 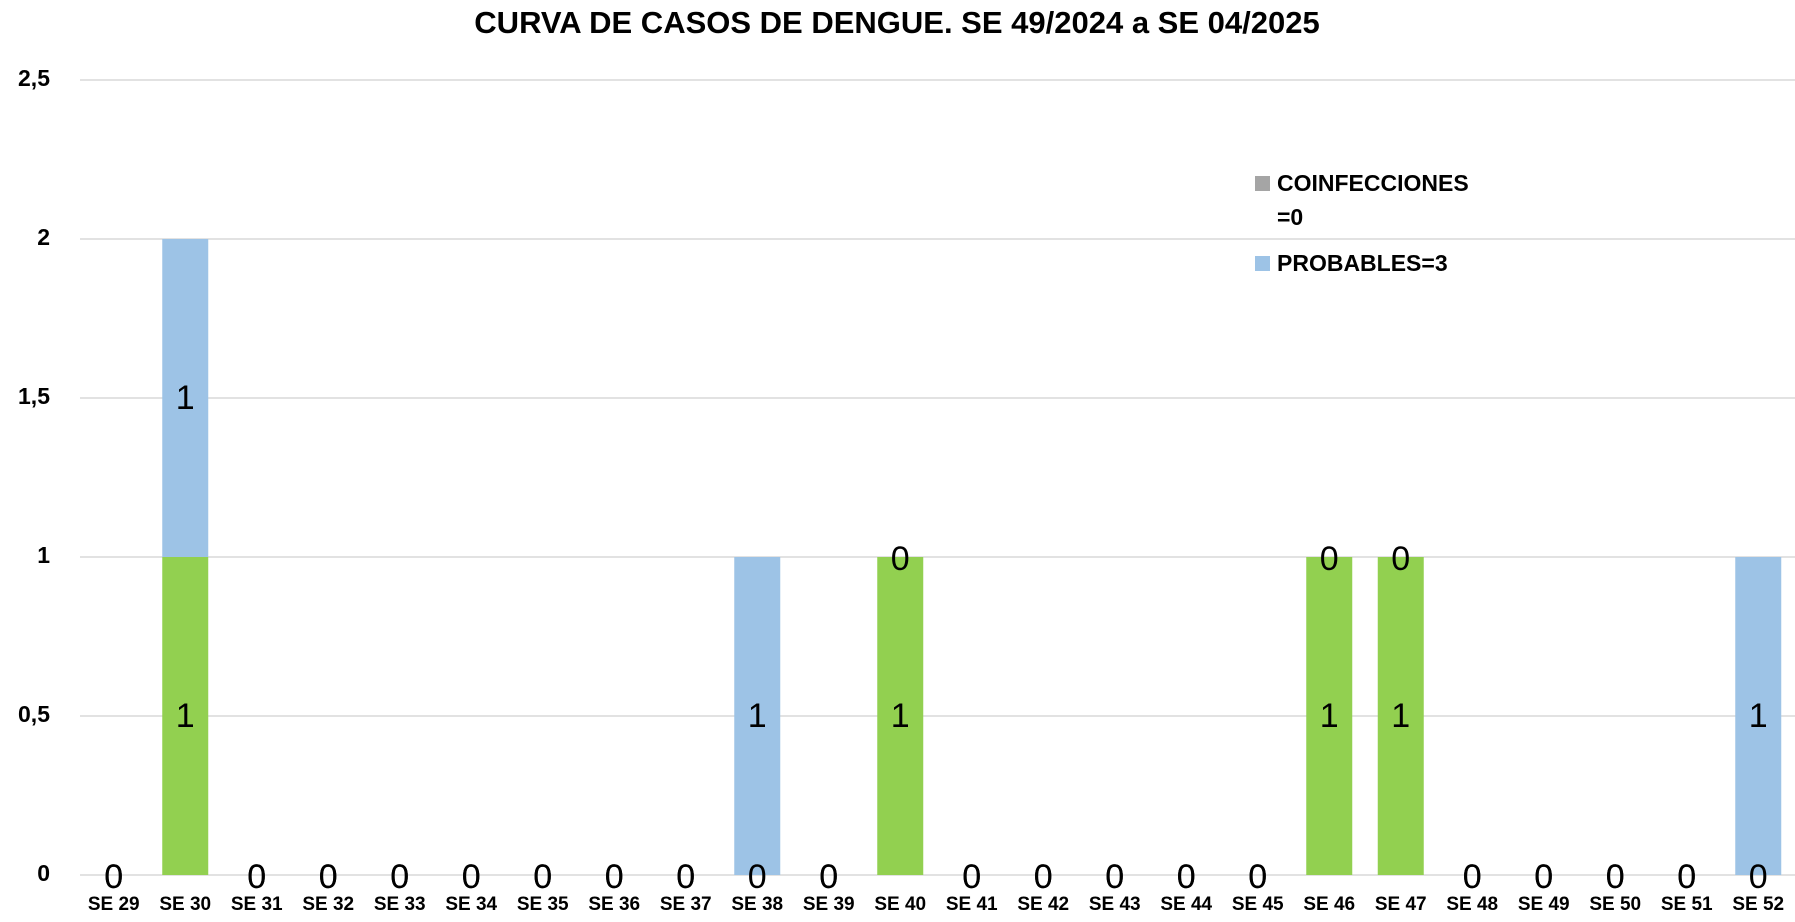 What do you see at coordinates (543, 904) in the screenshot?
I see `x-tick-label: SE 35` at bounding box center [543, 904].